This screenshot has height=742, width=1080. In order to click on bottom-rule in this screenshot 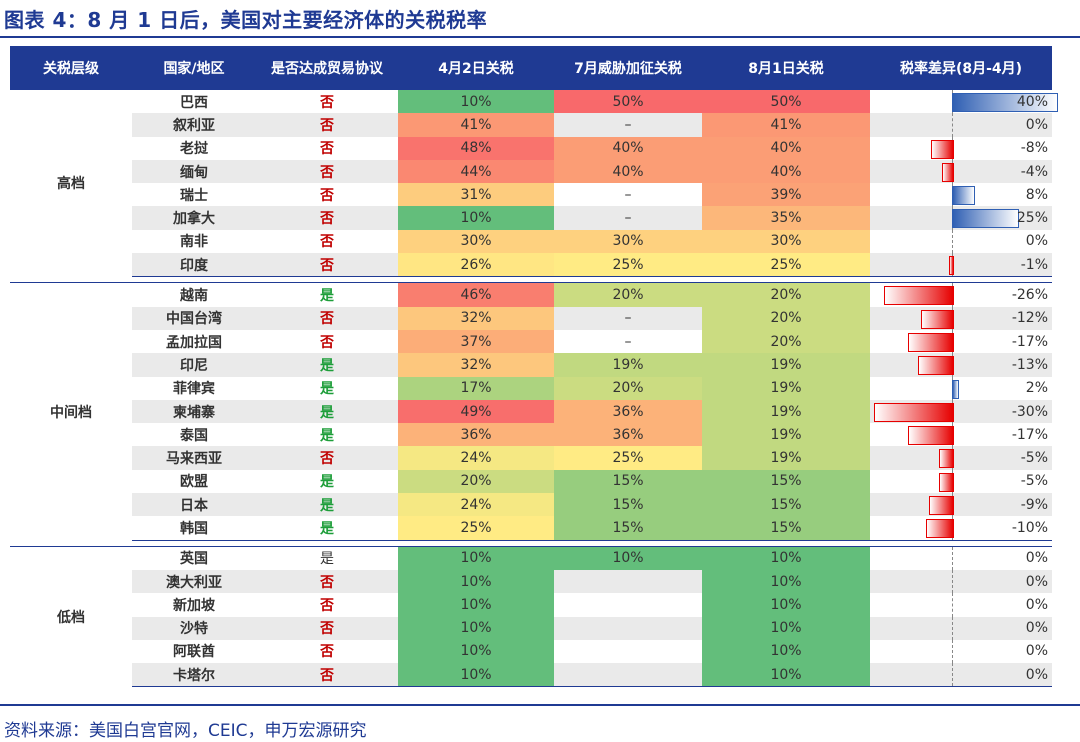, I will do `click(540, 705)`.